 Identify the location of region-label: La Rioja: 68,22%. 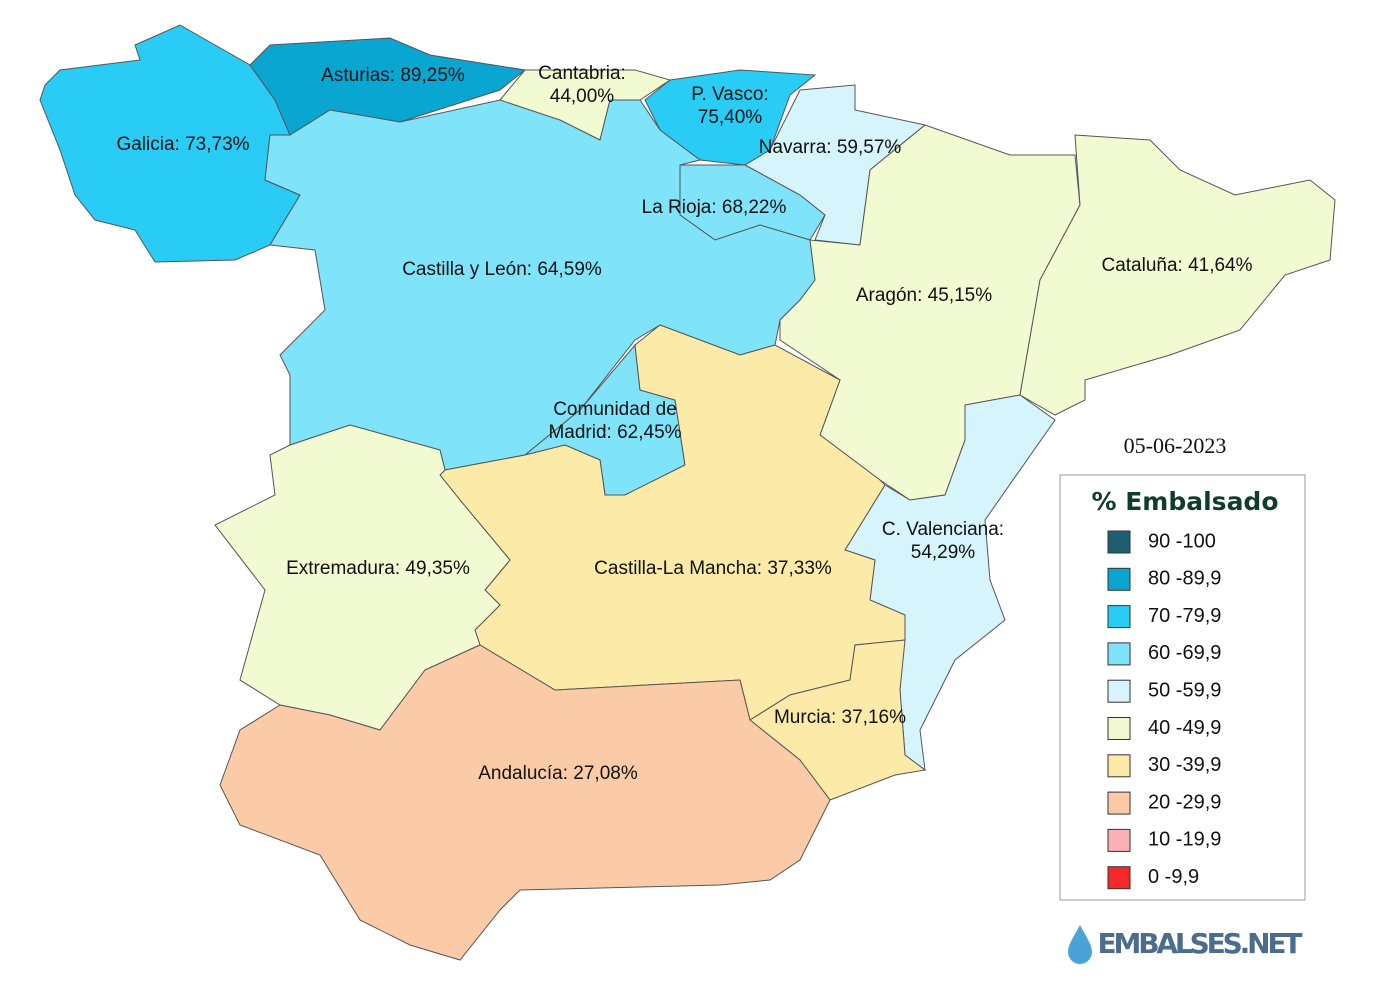
(714, 207).